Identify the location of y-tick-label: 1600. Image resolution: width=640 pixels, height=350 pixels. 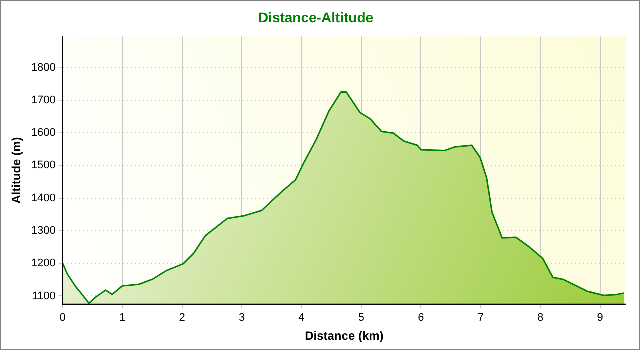
(43, 133).